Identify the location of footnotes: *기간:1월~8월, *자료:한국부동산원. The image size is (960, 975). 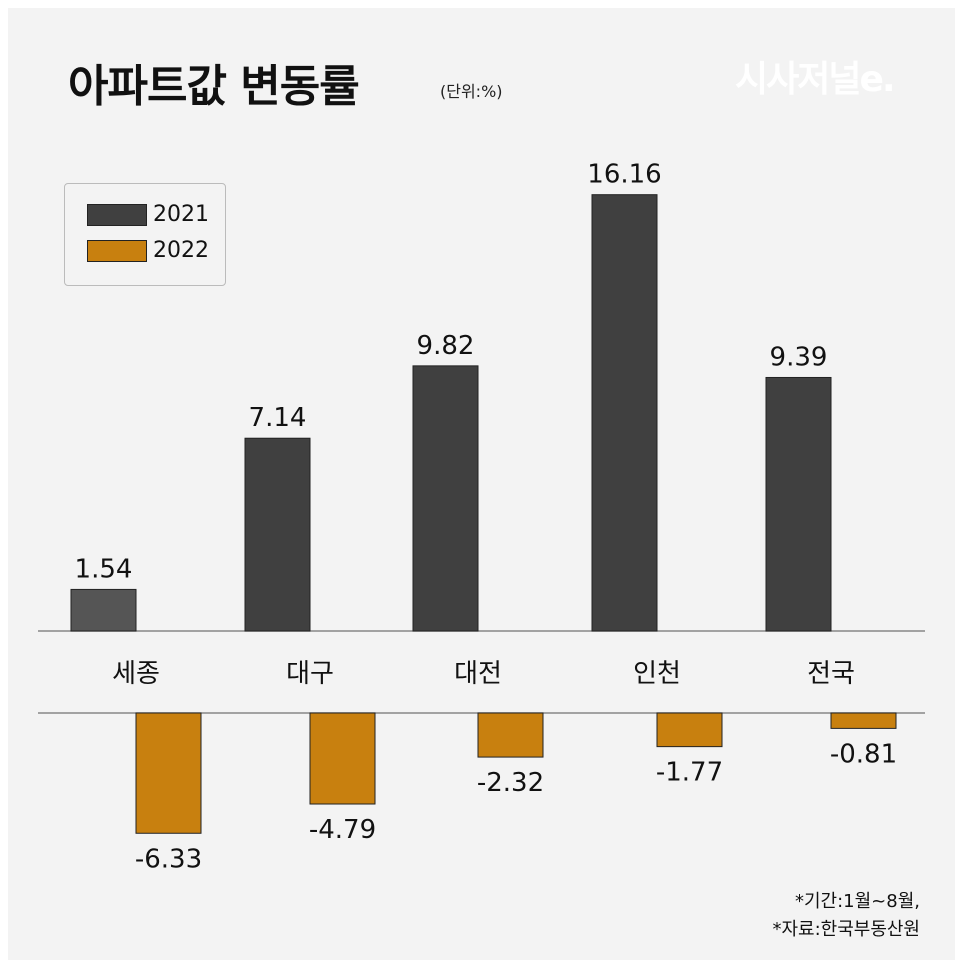
(846, 916).